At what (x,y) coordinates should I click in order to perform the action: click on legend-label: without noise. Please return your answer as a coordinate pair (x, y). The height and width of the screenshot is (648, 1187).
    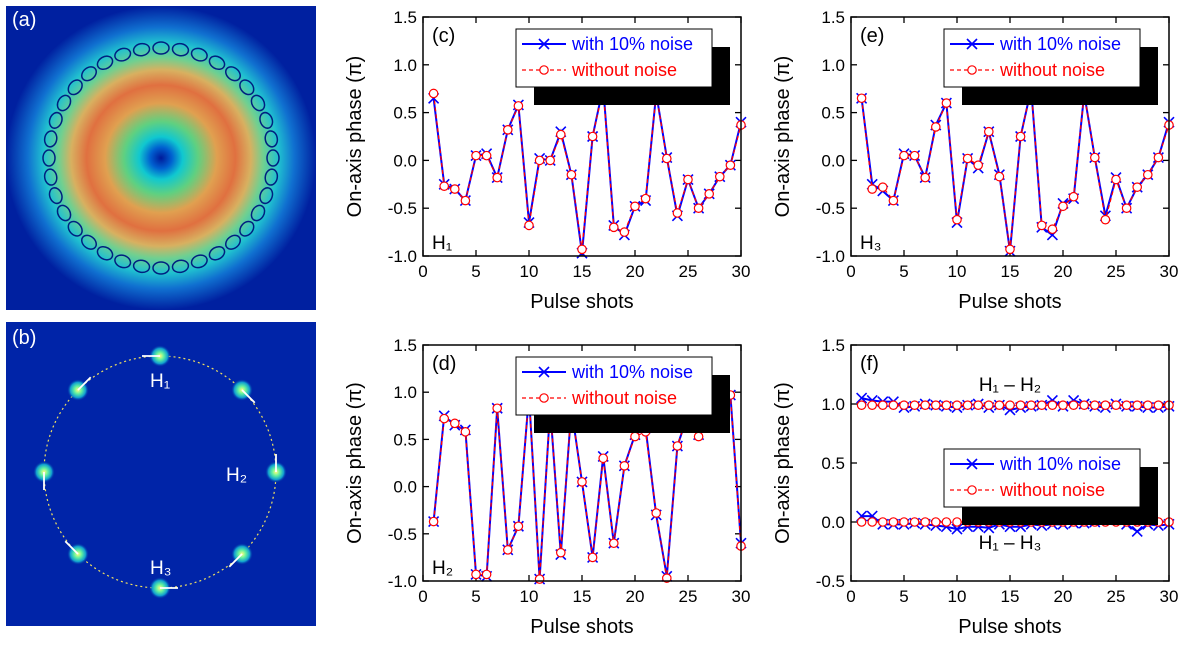
    Looking at the image, I should click on (624, 70).